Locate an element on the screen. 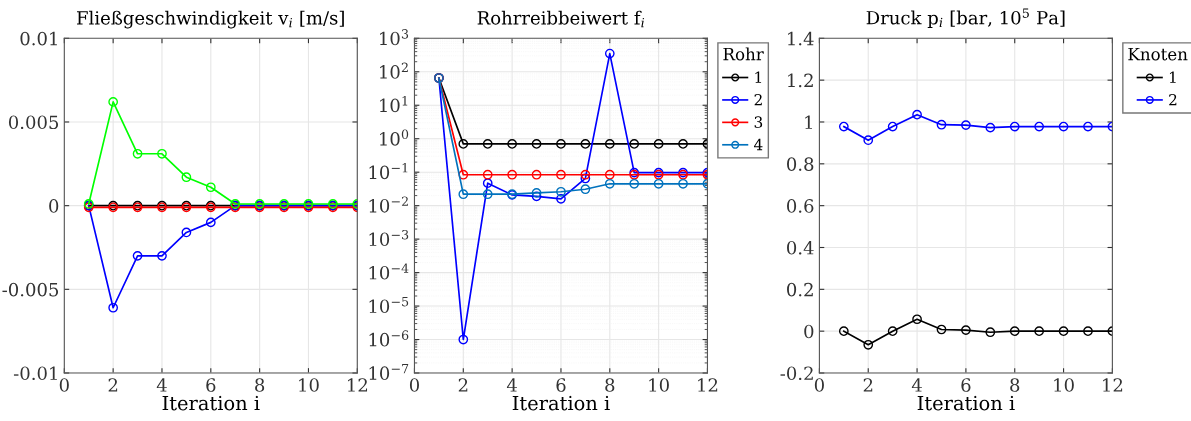 The width and height of the screenshot is (1191, 421). y-tick-label: 10$^{1}$ is located at coordinates (394, 104).